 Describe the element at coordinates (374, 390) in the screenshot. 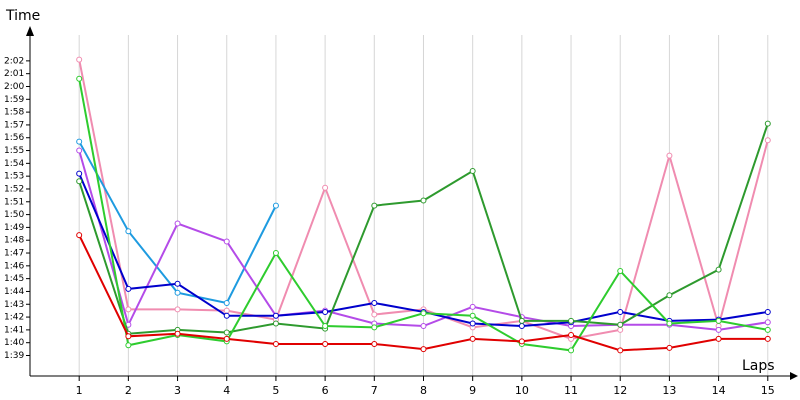

I see `x-tick-label: 7` at that location.